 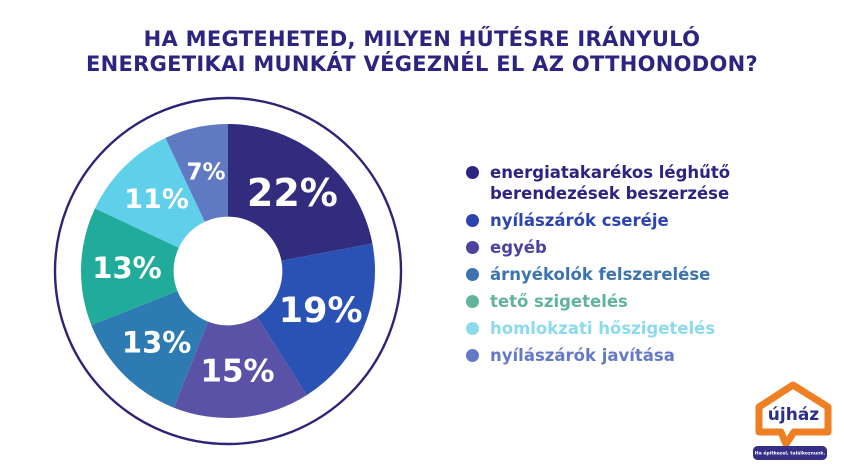 What do you see at coordinates (559, 301) in the screenshot?
I see `legend-label: tető szigetelés` at bounding box center [559, 301].